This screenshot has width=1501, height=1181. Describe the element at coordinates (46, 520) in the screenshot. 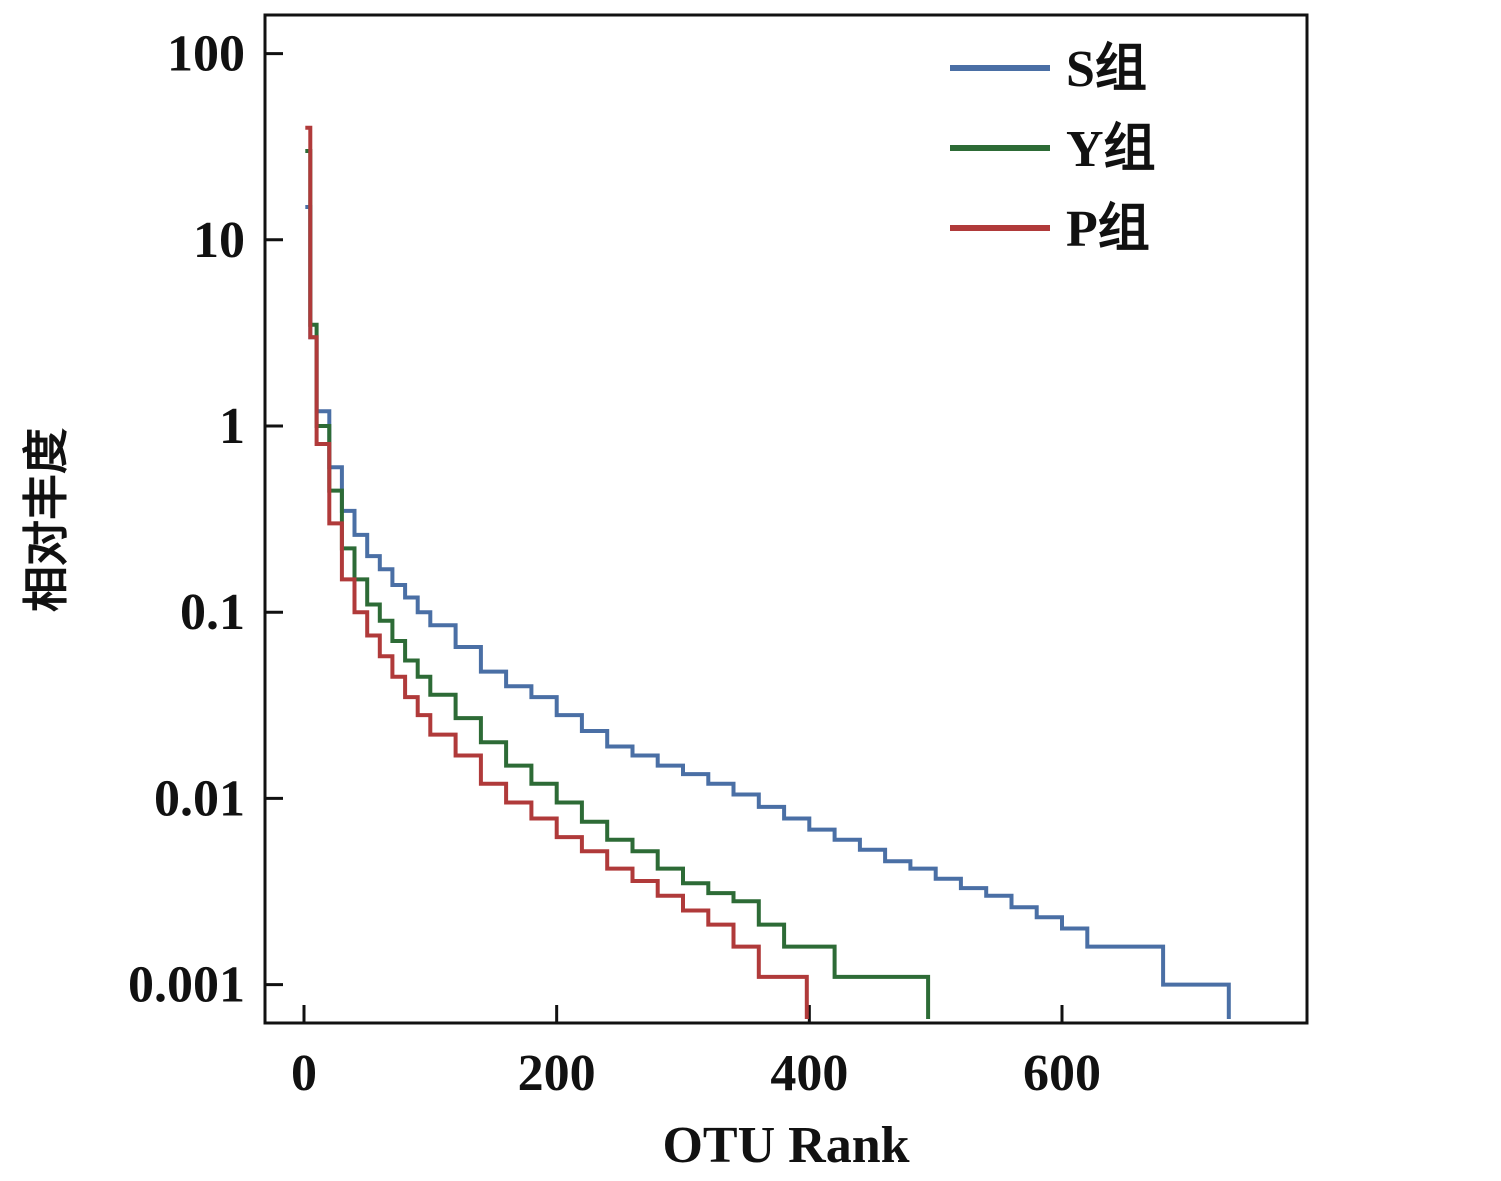

I see `y-axis-title: 相对丰度` at that location.